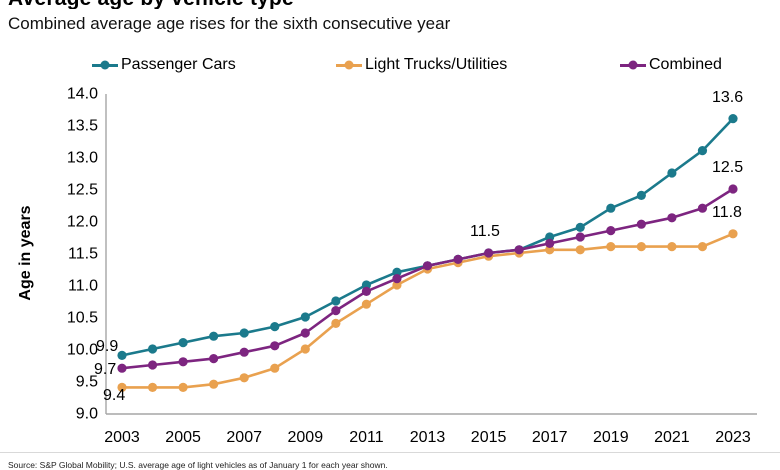 This screenshot has width=780, height=470. Describe the element at coordinates (82, 222) in the screenshot. I see `y-tick-label: 12.0` at that location.